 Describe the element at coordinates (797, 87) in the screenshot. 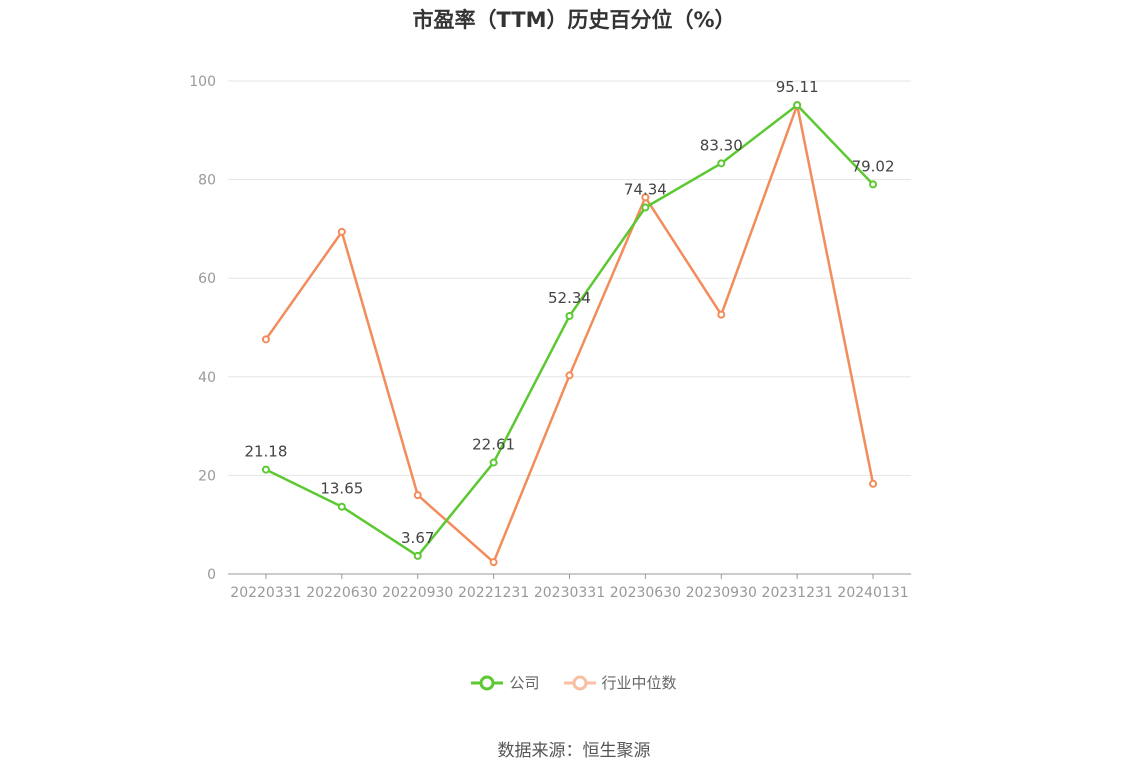

I see `data-label: 95.11` at that location.